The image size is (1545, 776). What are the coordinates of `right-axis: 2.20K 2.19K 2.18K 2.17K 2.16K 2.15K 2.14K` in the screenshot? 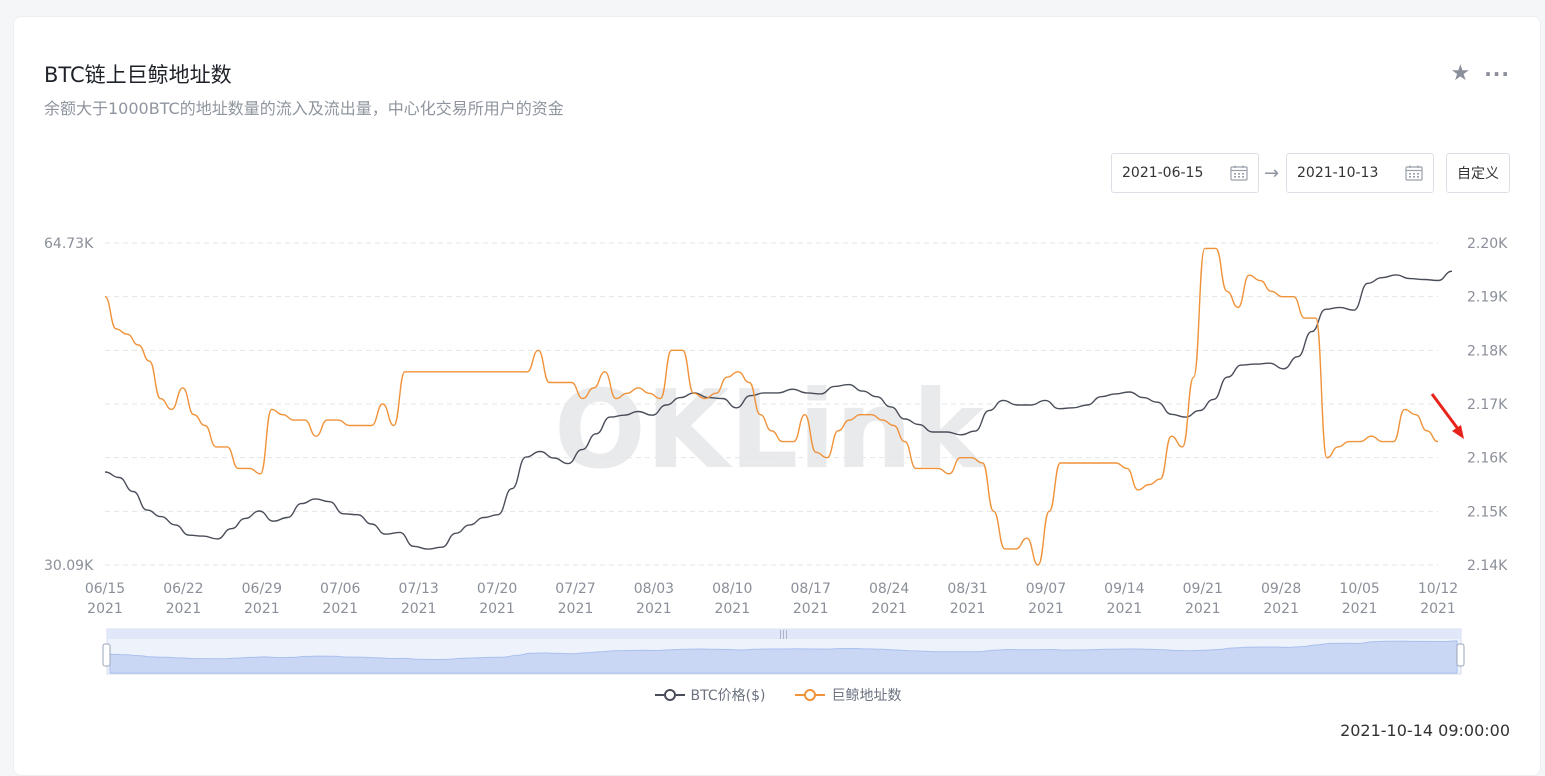 It's located at (1487, 405).